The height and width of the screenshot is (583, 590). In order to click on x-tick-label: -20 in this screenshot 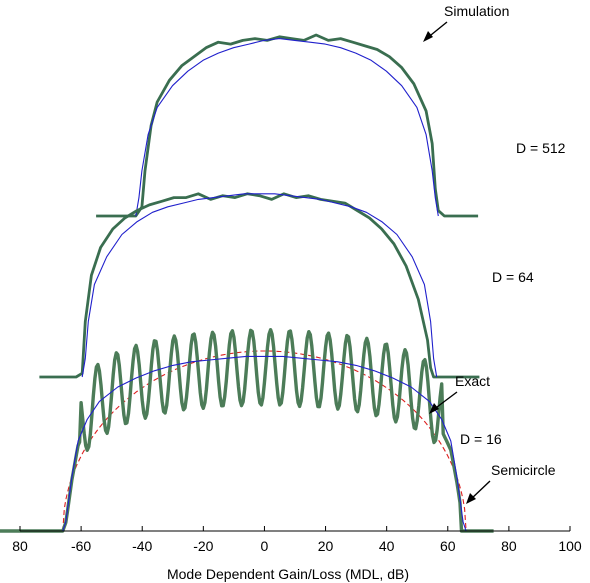, I will do `click(203, 546)`.